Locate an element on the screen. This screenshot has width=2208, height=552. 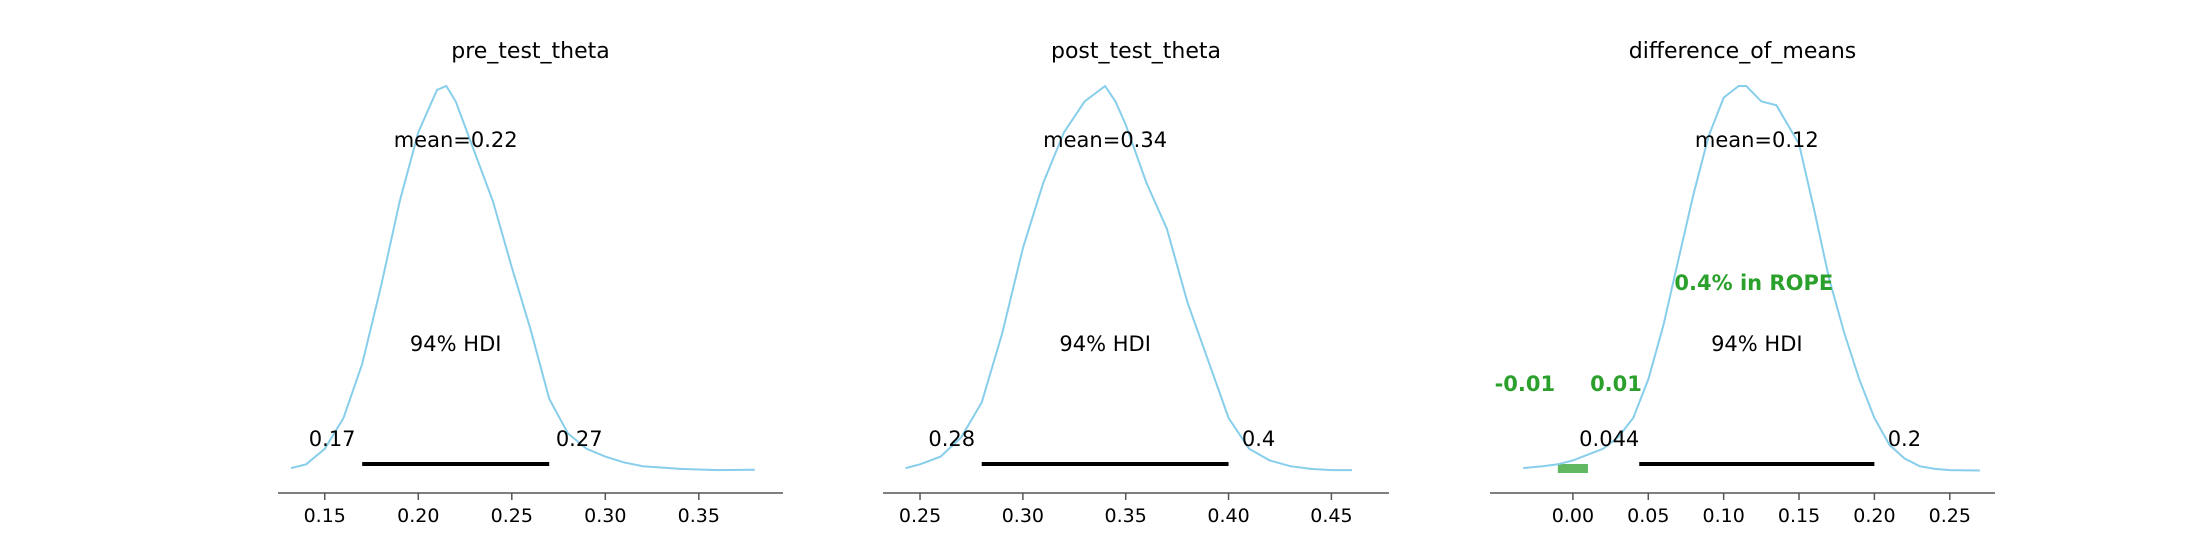
x-tick-label: 0.45 is located at coordinates (1331, 516).